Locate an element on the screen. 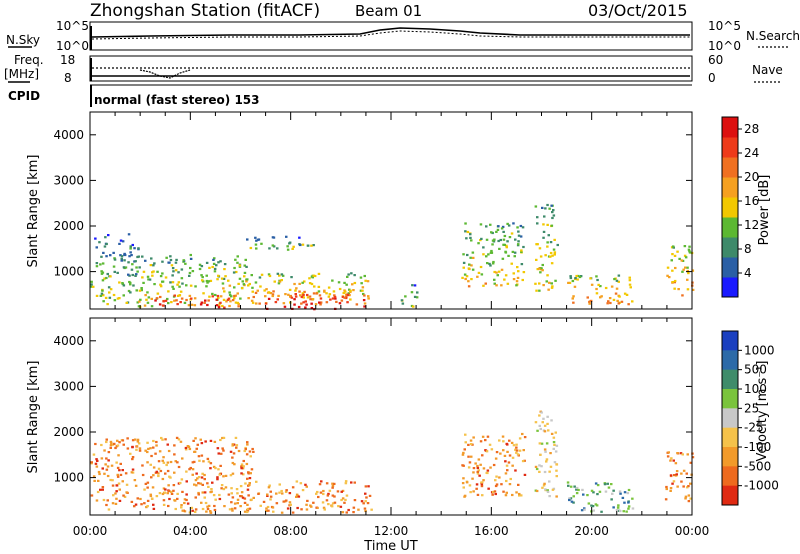 The height and width of the screenshot is (554, 800). velocity-colorbar-label: Velocity [m s⁻¹] is located at coordinates (762, 411).